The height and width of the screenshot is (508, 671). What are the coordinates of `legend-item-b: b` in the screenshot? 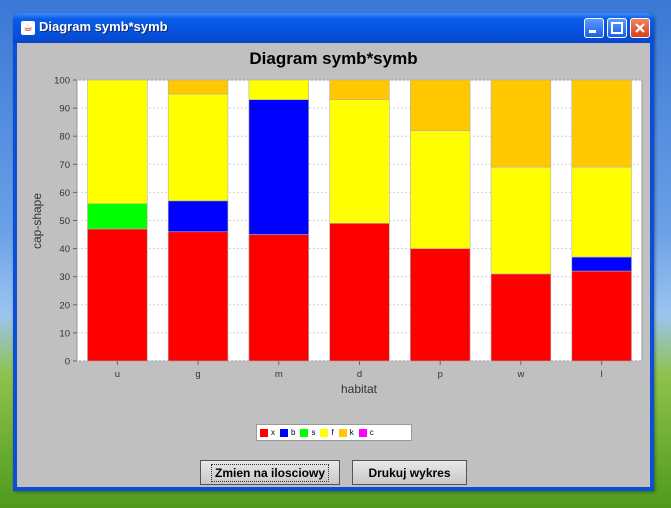 It's located at (287, 432).